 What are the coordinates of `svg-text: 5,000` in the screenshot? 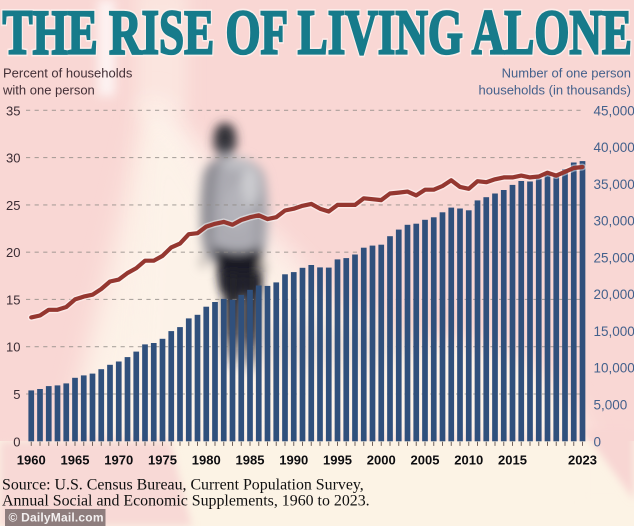 It's located at (611, 405).